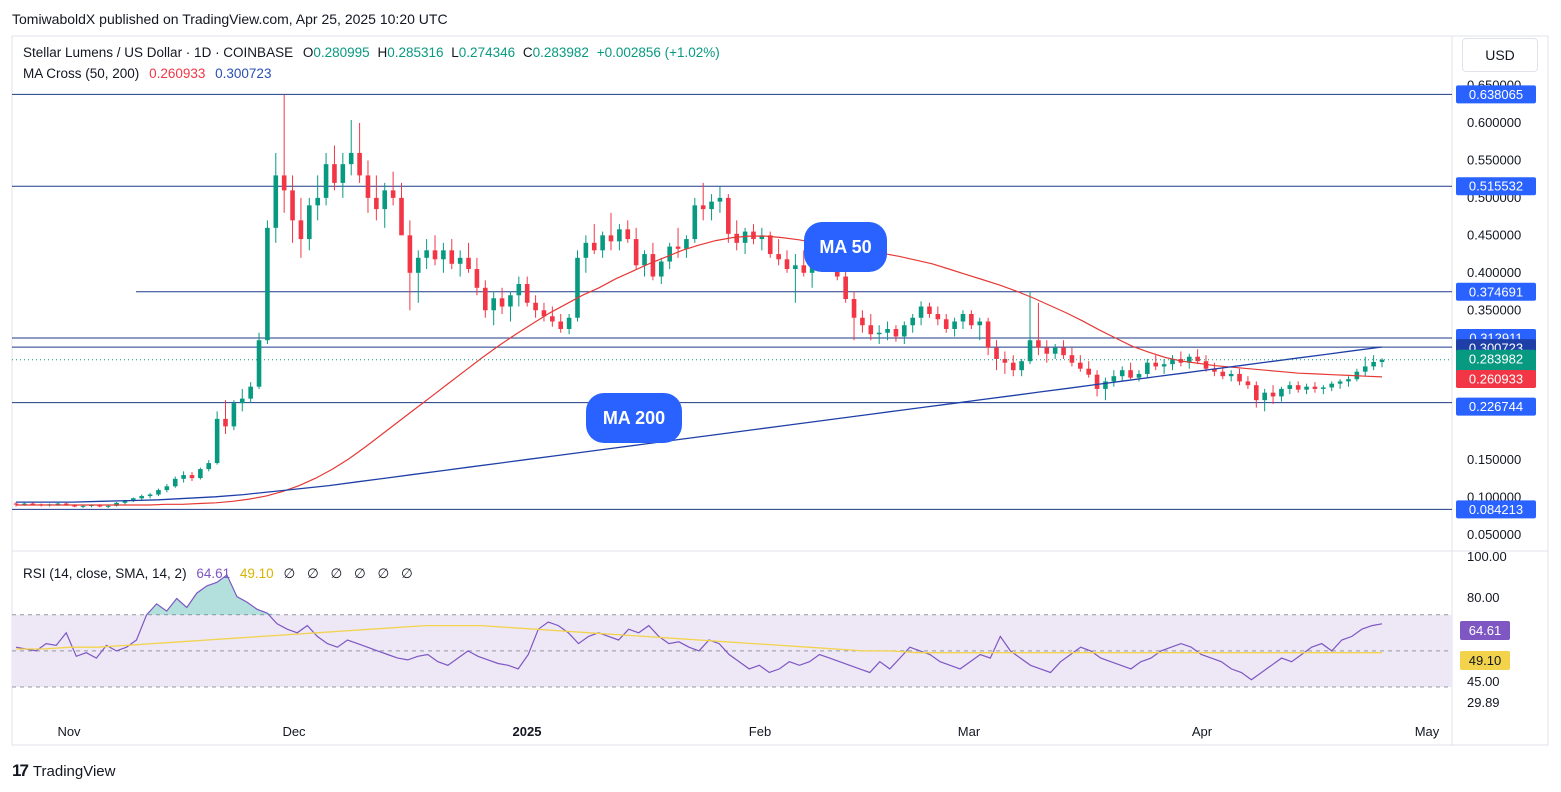 The width and height of the screenshot is (1561, 792). Describe the element at coordinates (1487, 556) in the screenshot. I see `rsi-y-tick-label: 100.00` at that location.